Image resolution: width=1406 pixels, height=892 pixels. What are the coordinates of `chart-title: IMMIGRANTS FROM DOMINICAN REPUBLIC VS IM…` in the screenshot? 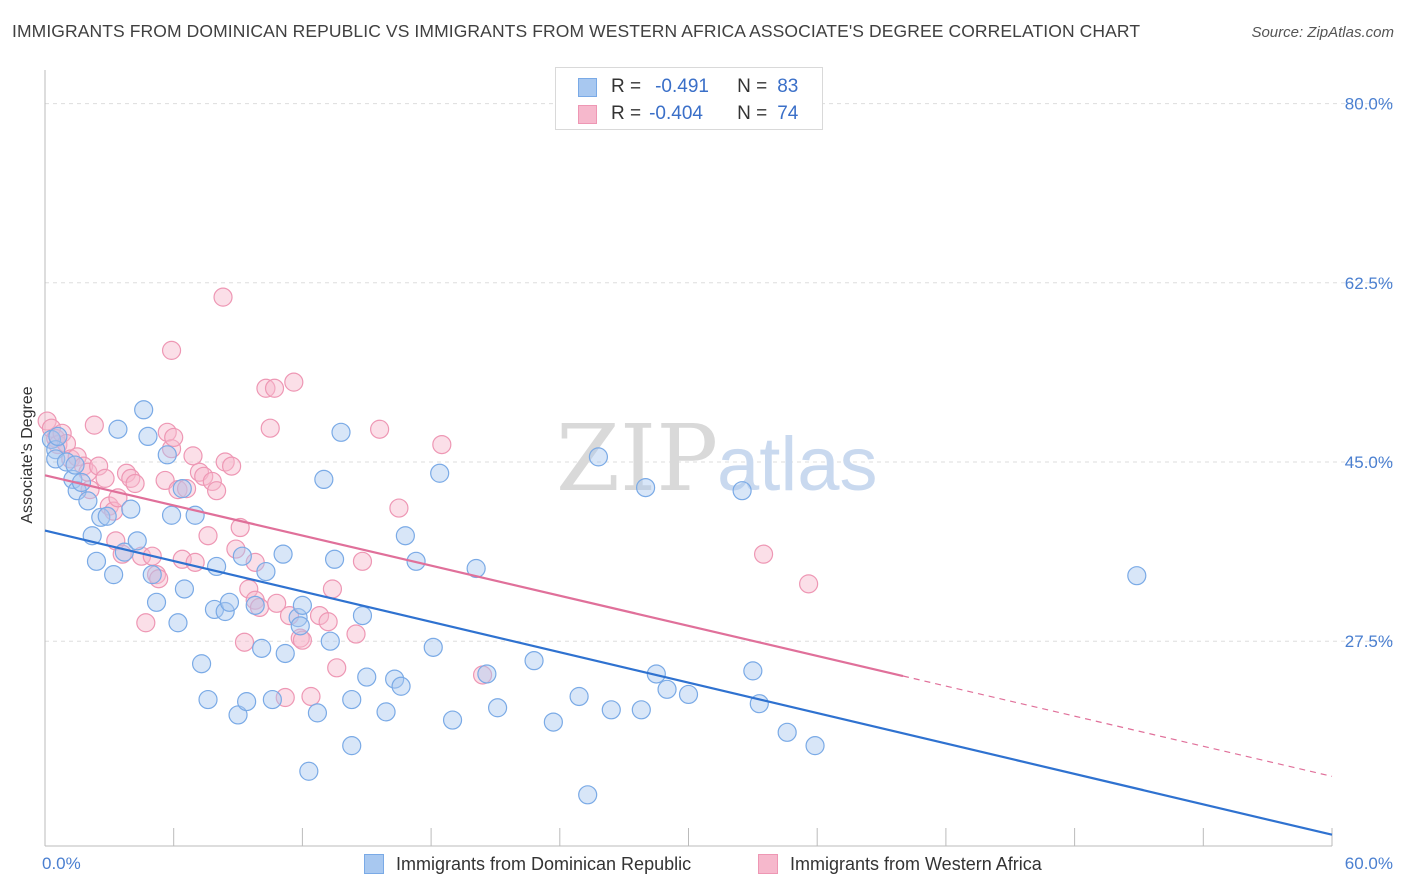 It's located at (576, 31).